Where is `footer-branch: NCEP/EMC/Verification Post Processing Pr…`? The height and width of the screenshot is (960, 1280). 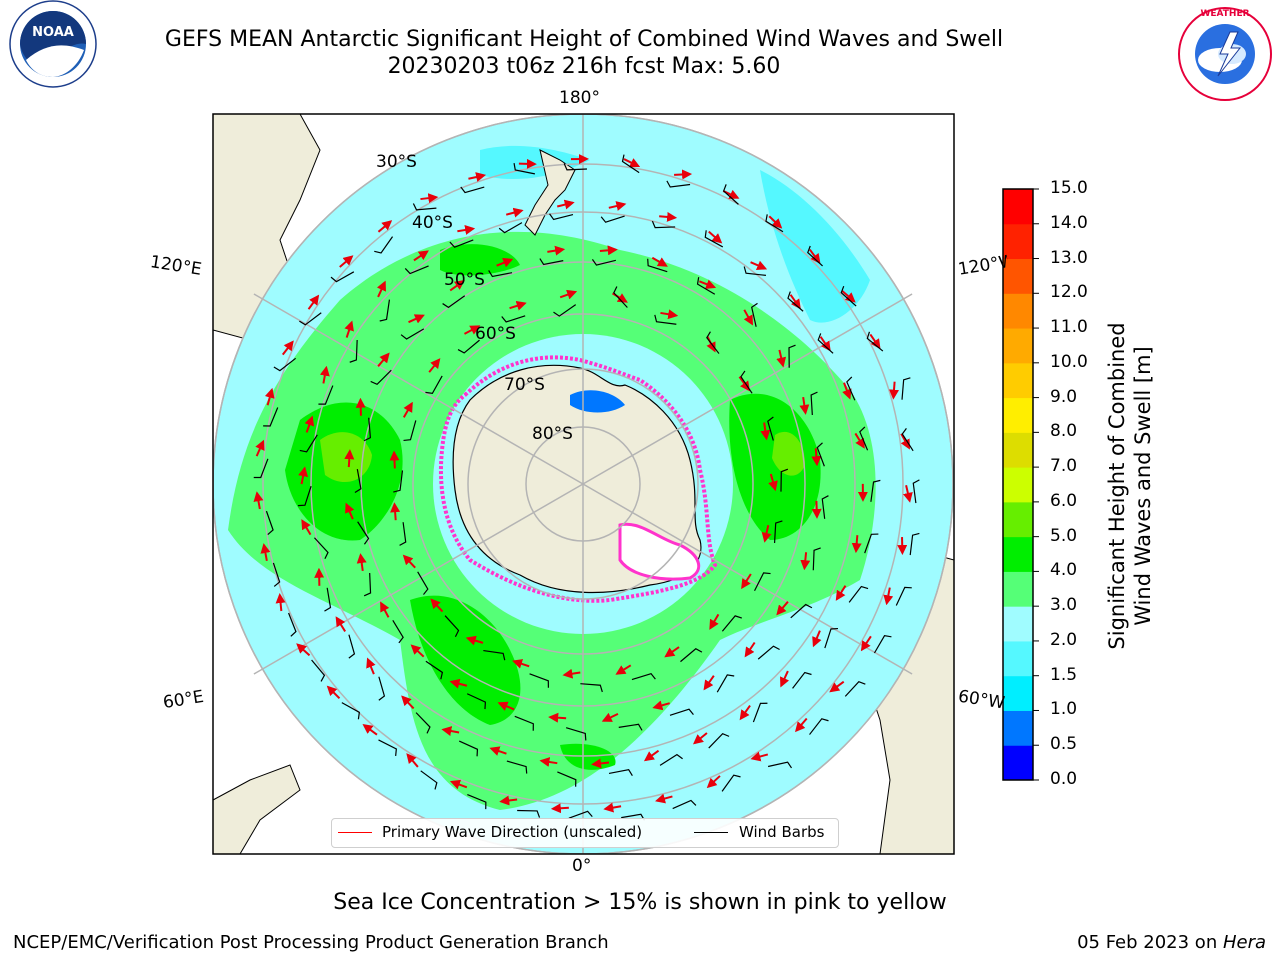
footer-branch: NCEP/EMC/Verification Post Processing Pr… is located at coordinates (311, 942).